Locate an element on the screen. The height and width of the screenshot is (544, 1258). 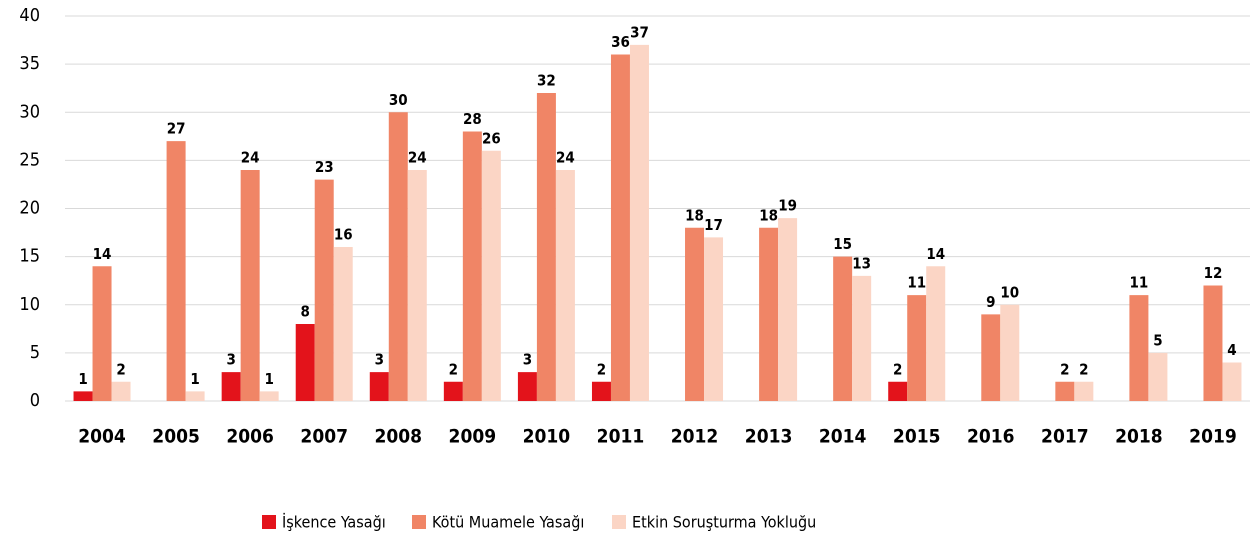
value-label: 36 is located at coordinates (620, 42).